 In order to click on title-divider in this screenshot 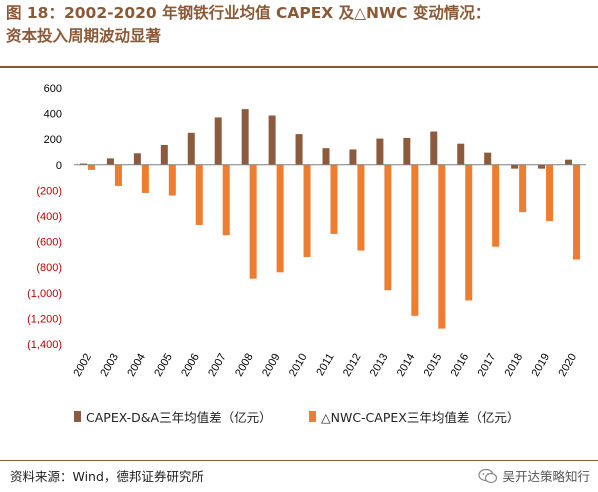, I will do `click(299, 67)`.